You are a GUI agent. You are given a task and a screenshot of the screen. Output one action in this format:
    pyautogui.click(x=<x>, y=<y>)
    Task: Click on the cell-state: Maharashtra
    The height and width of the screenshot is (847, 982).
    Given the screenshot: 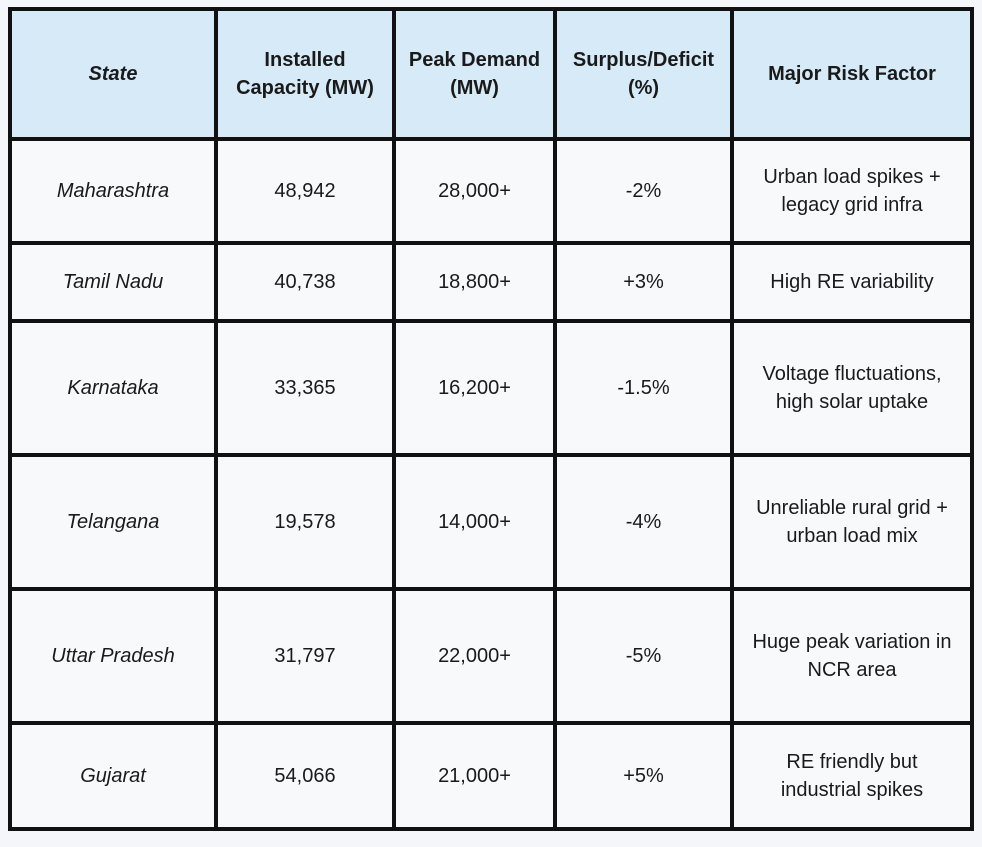 What is the action you would take?
    pyautogui.click(x=113, y=191)
    